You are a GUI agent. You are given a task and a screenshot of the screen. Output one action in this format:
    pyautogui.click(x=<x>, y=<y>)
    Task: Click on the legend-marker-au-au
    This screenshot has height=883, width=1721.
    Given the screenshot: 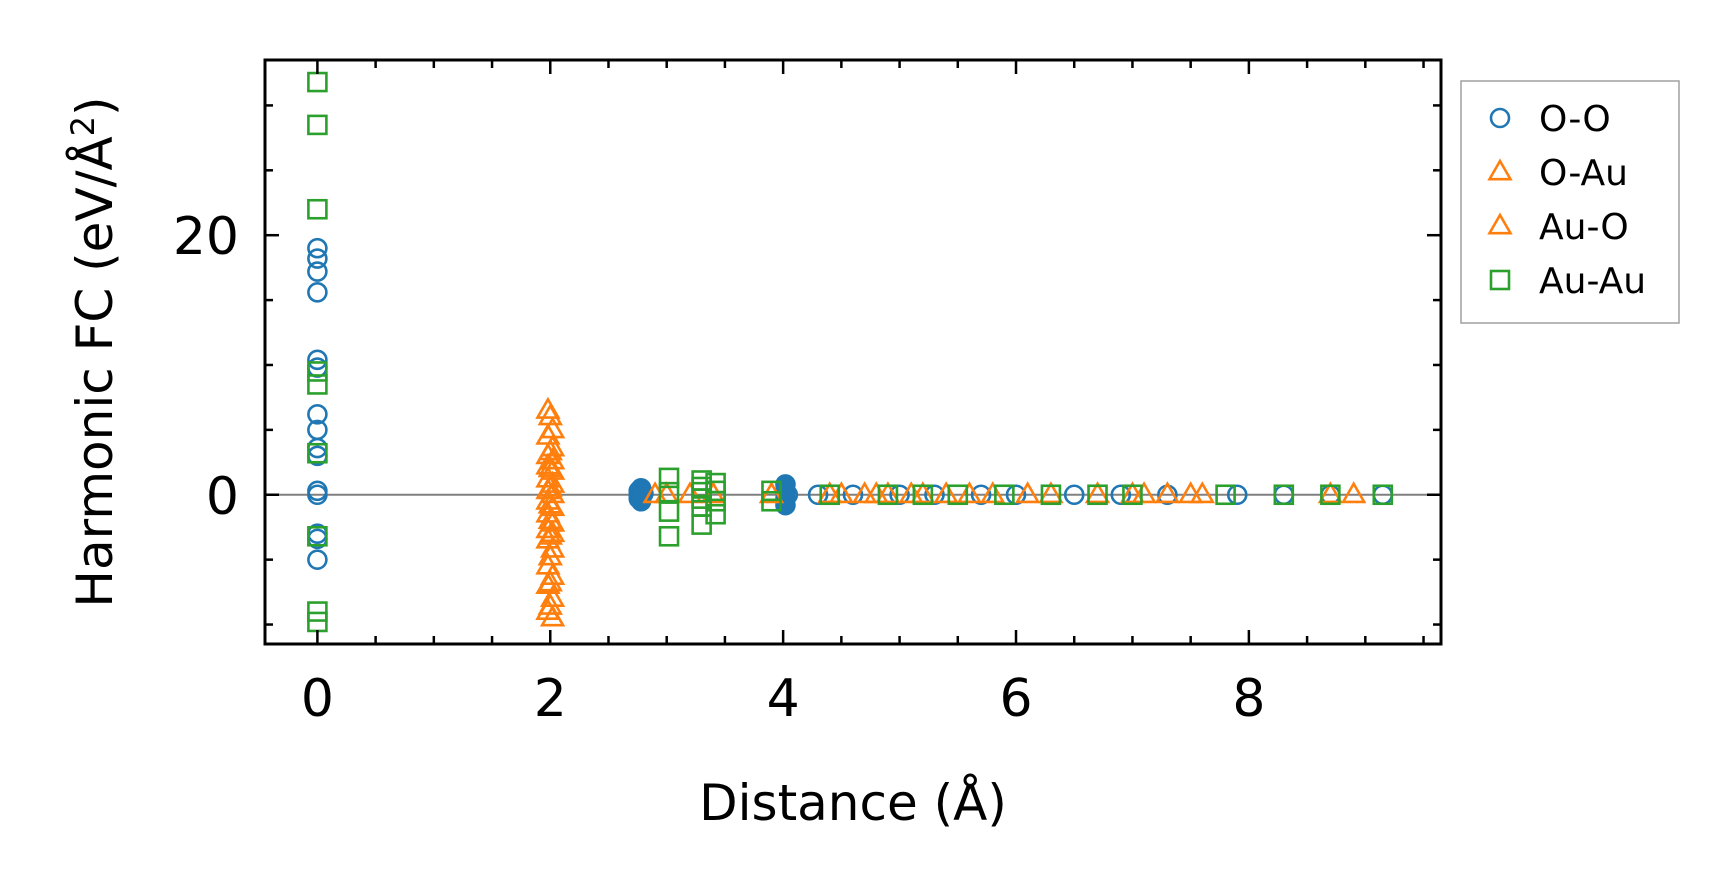 What is the action you would take?
    pyautogui.click(x=1500, y=280)
    